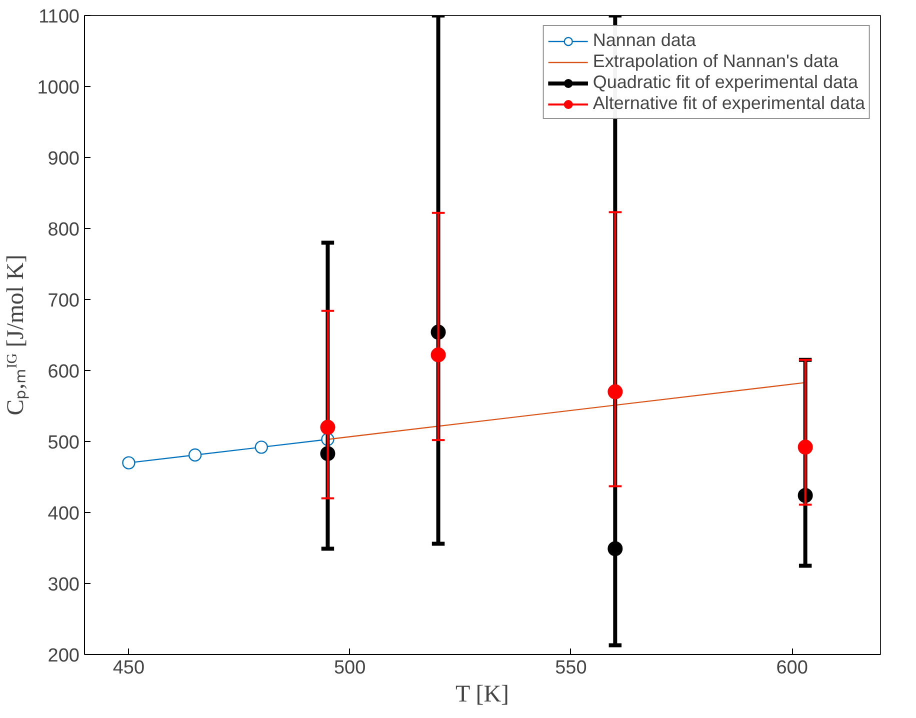  What do you see at coordinates (350, 668) in the screenshot?
I see `x-tick-label: 500` at bounding box center [350, 668].